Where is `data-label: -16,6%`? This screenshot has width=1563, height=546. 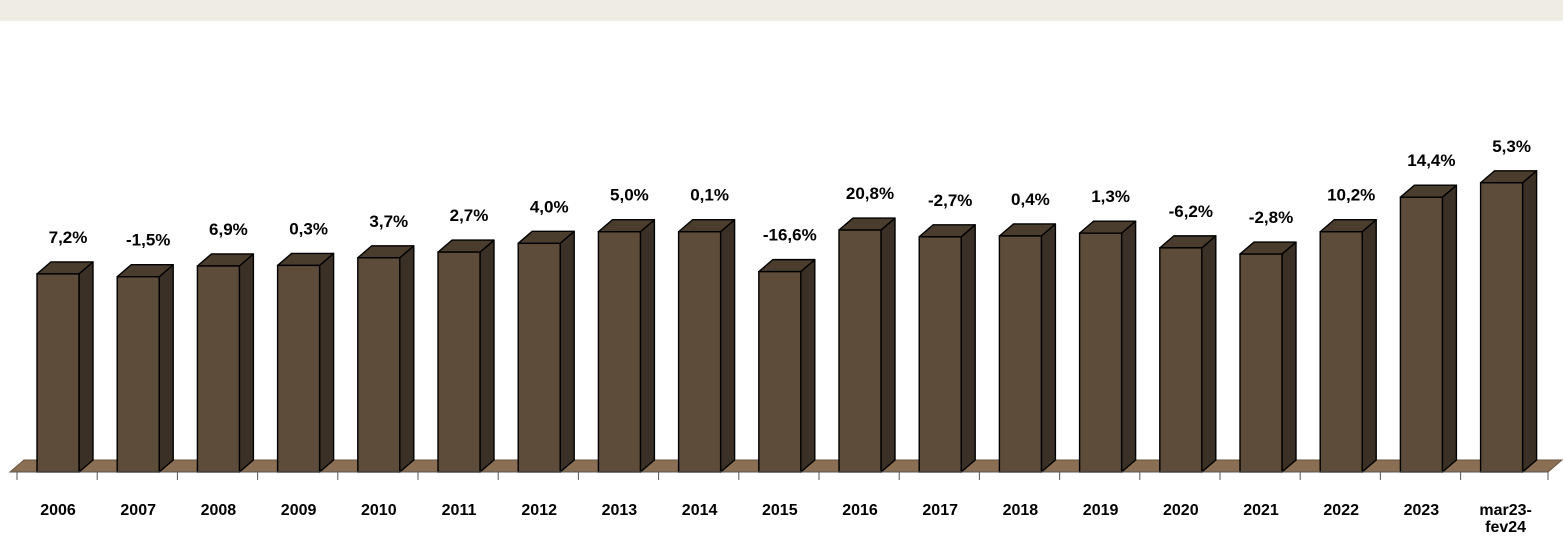
data-label: -16,6% is located at coordinates (790, 235).